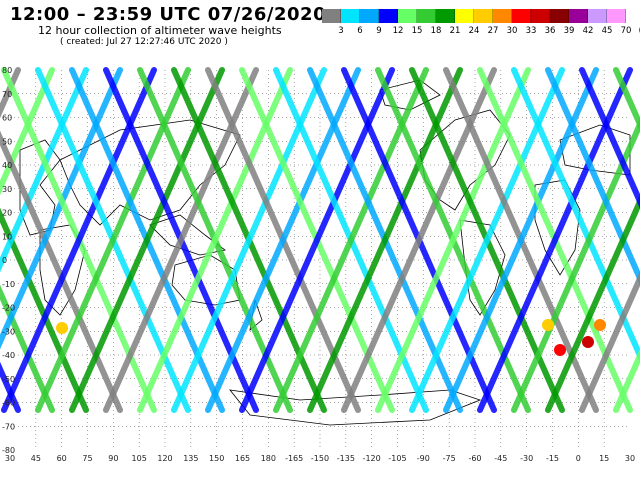 Image resolution: width=640 pixels, height=480 pixels. What do you see at coordinates (455, 31) in the screenshot?
I see `legend-label: 21` at bounding box center [455, 31].